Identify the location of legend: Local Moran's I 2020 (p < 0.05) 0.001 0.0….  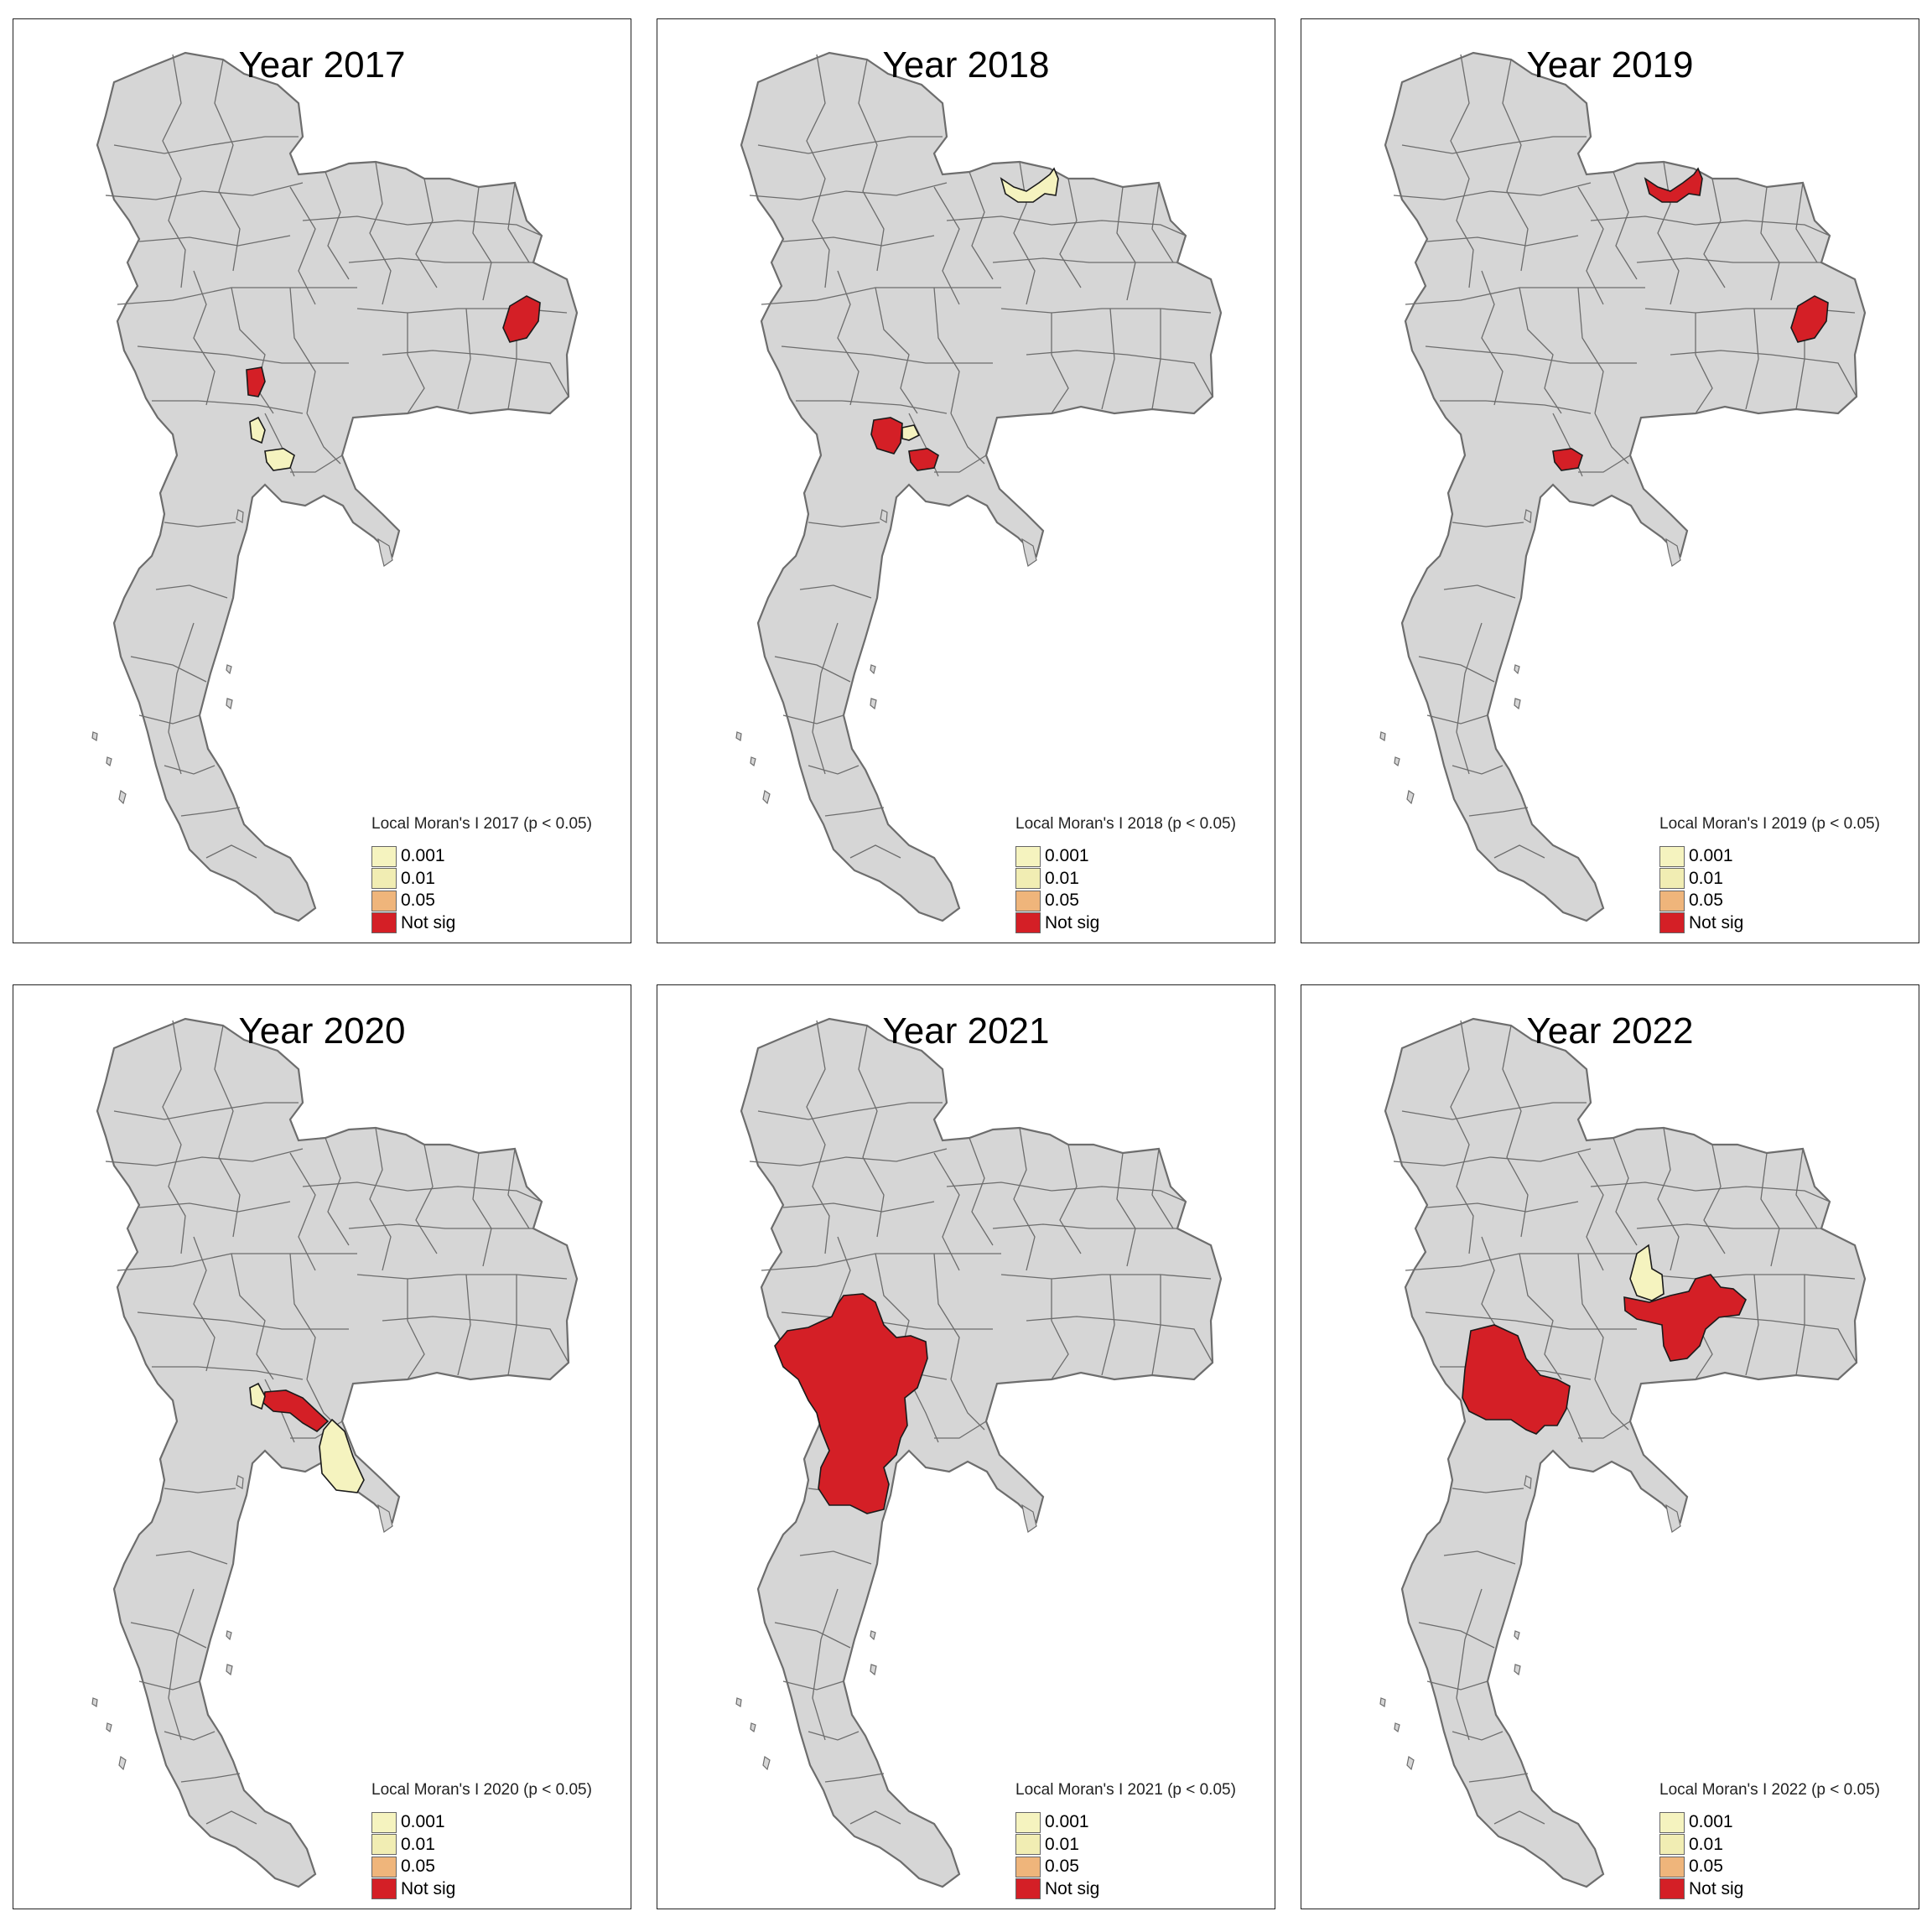
(481, 1840).